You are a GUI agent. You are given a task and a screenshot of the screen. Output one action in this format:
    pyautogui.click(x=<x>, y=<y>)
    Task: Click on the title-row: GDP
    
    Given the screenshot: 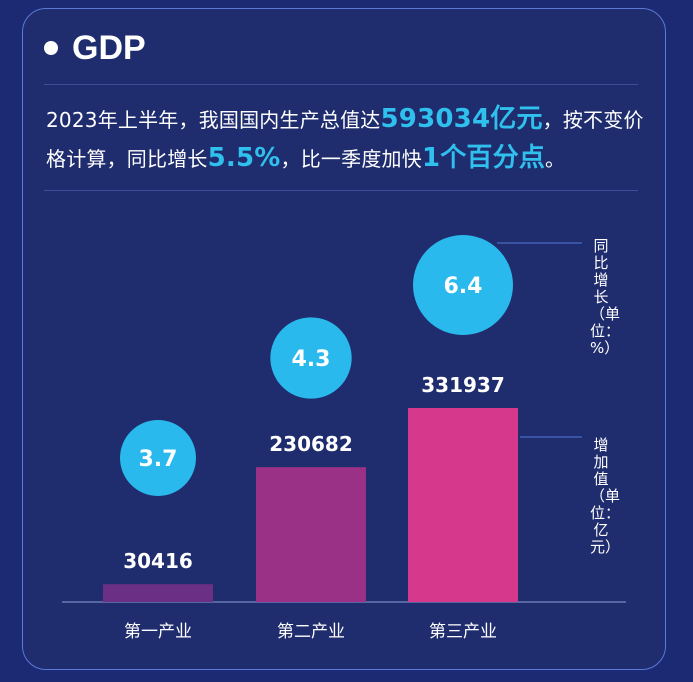 What is the action you would take?
    pyautogui.click(x=95, y=48)
    